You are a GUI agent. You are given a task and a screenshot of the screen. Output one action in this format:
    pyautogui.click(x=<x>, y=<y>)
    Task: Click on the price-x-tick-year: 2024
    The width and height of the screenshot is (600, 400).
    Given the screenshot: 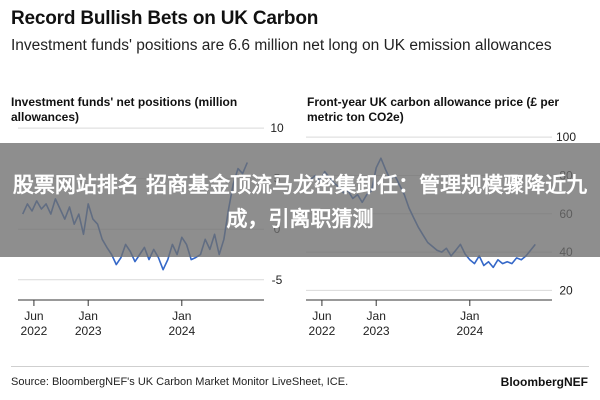 What is the action you would take?
    pyautogui.click(x=469, y=331)
    